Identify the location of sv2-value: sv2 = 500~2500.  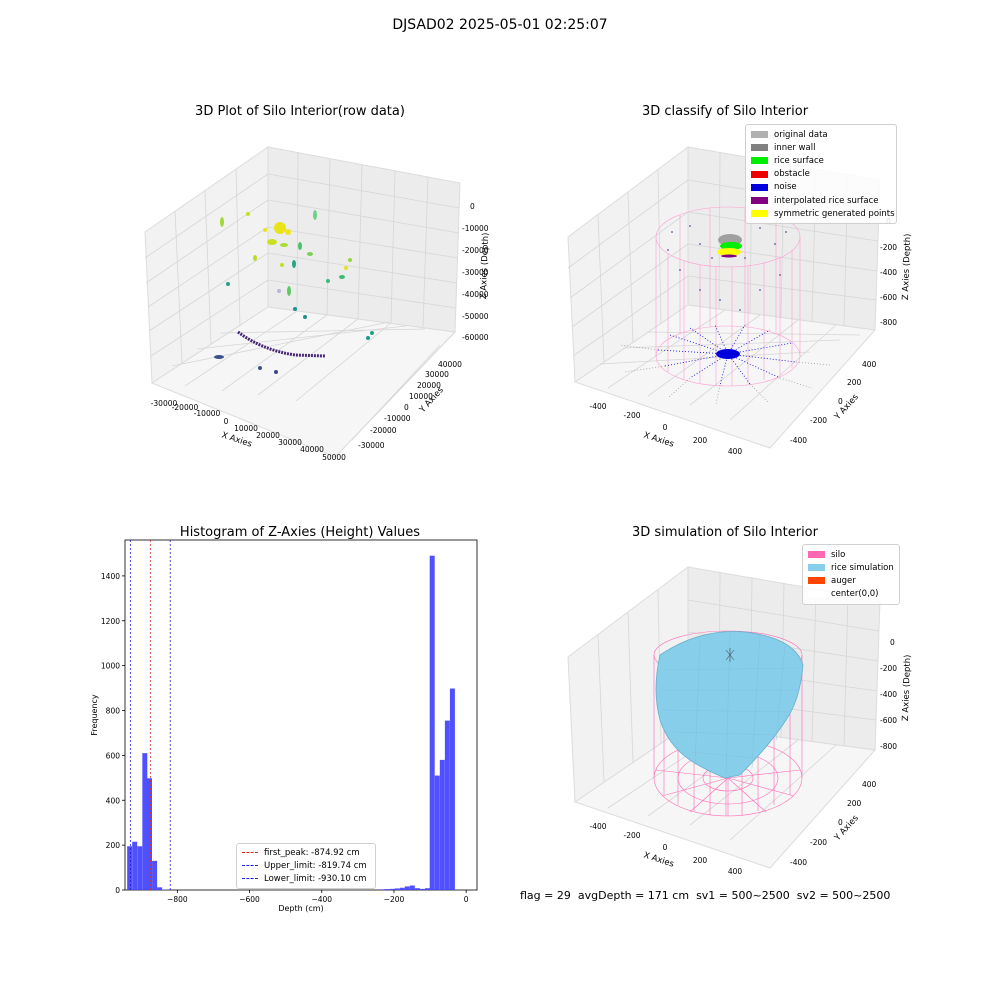
(843, 895).